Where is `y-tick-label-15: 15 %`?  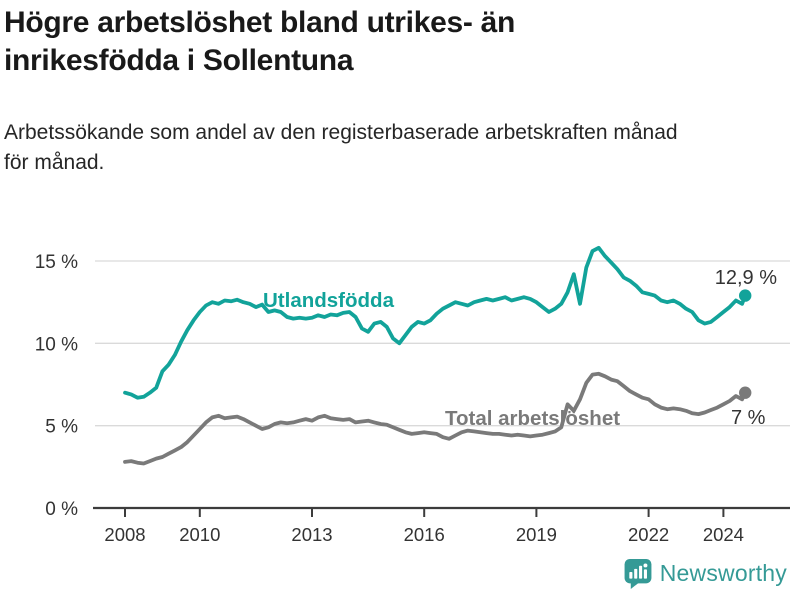 y-tick-label-15: 15 % is located at coordinates (56, 262).